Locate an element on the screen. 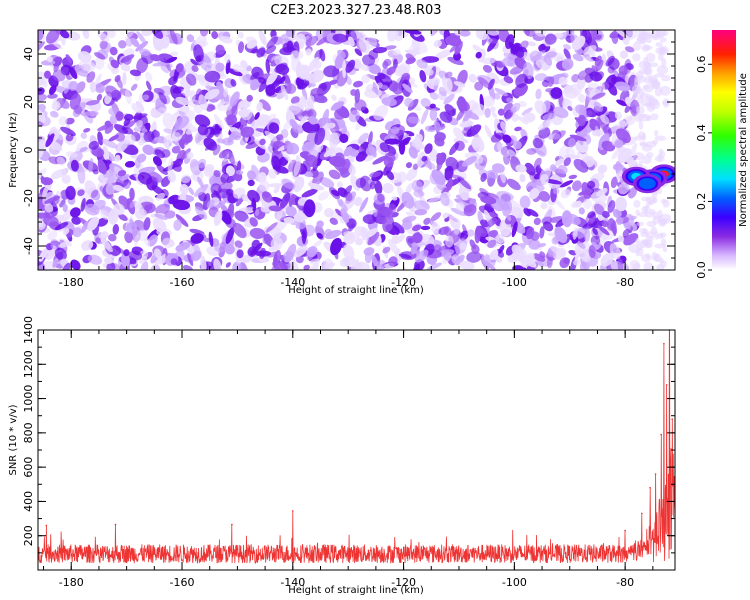 The width and height of the screenshot is (750, 600). spectrogram-x-axis-label: Height of straight line (km) is located at coordinates (356, 290).